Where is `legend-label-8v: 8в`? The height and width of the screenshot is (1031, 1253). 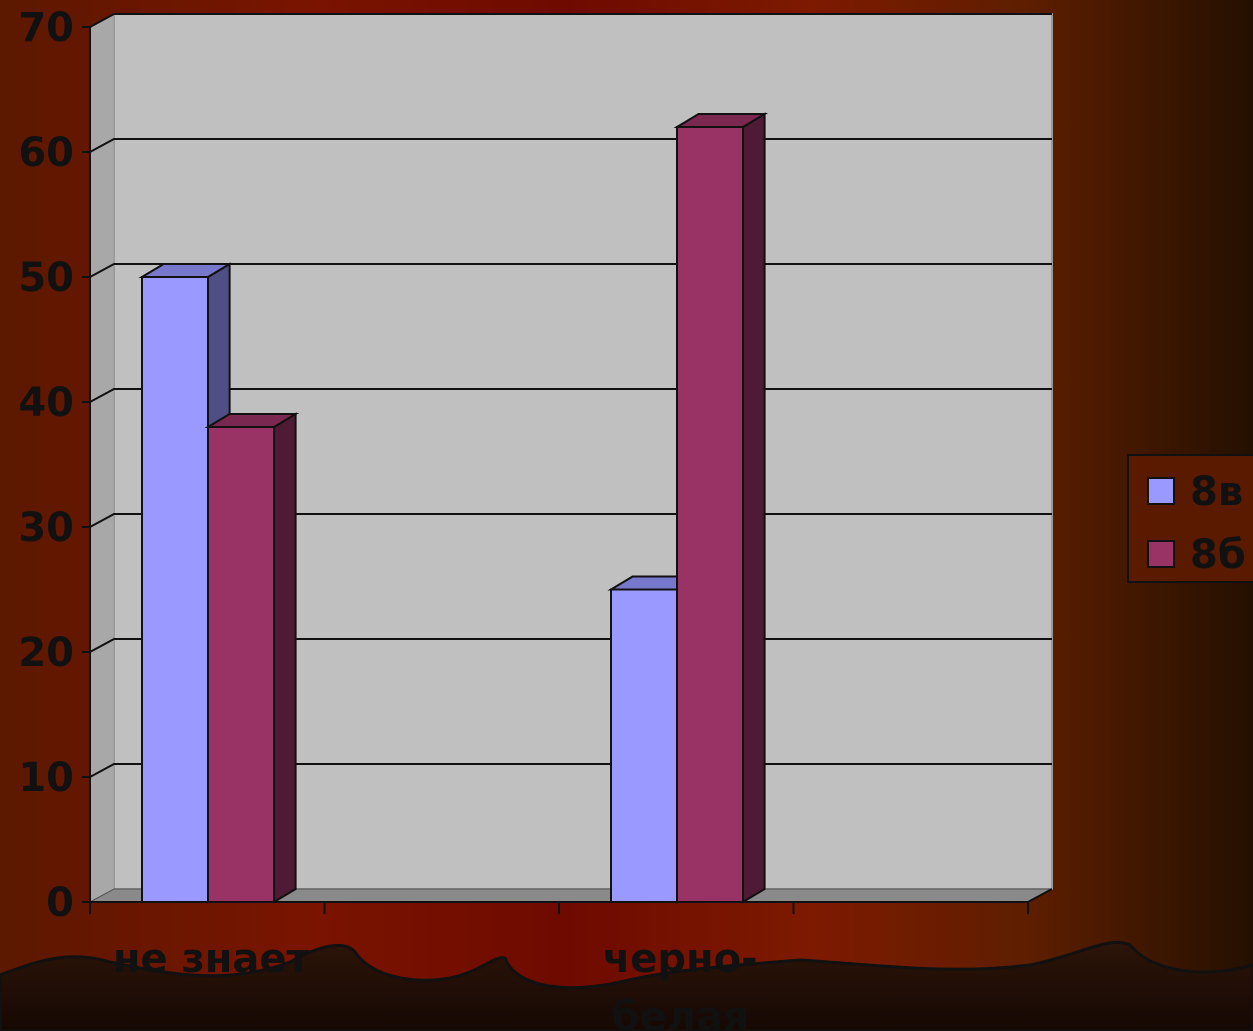 legend-label-8v: 8в is located at coordinates (1216, 492).